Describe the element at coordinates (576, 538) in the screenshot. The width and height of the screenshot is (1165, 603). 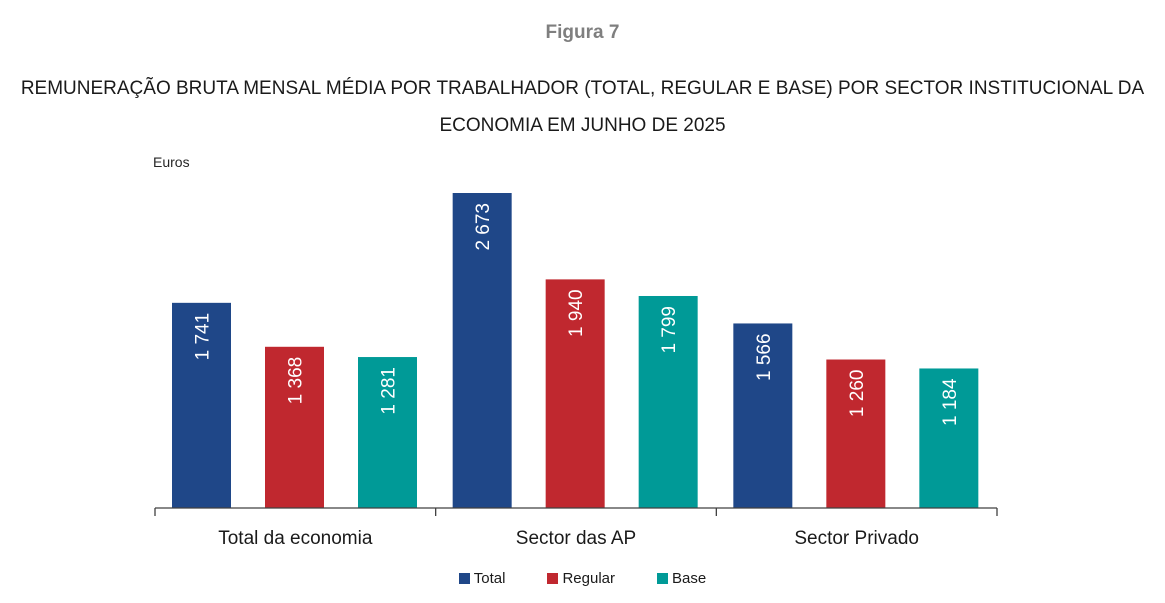
I see `category-label-2: Sector das AP` at that location.